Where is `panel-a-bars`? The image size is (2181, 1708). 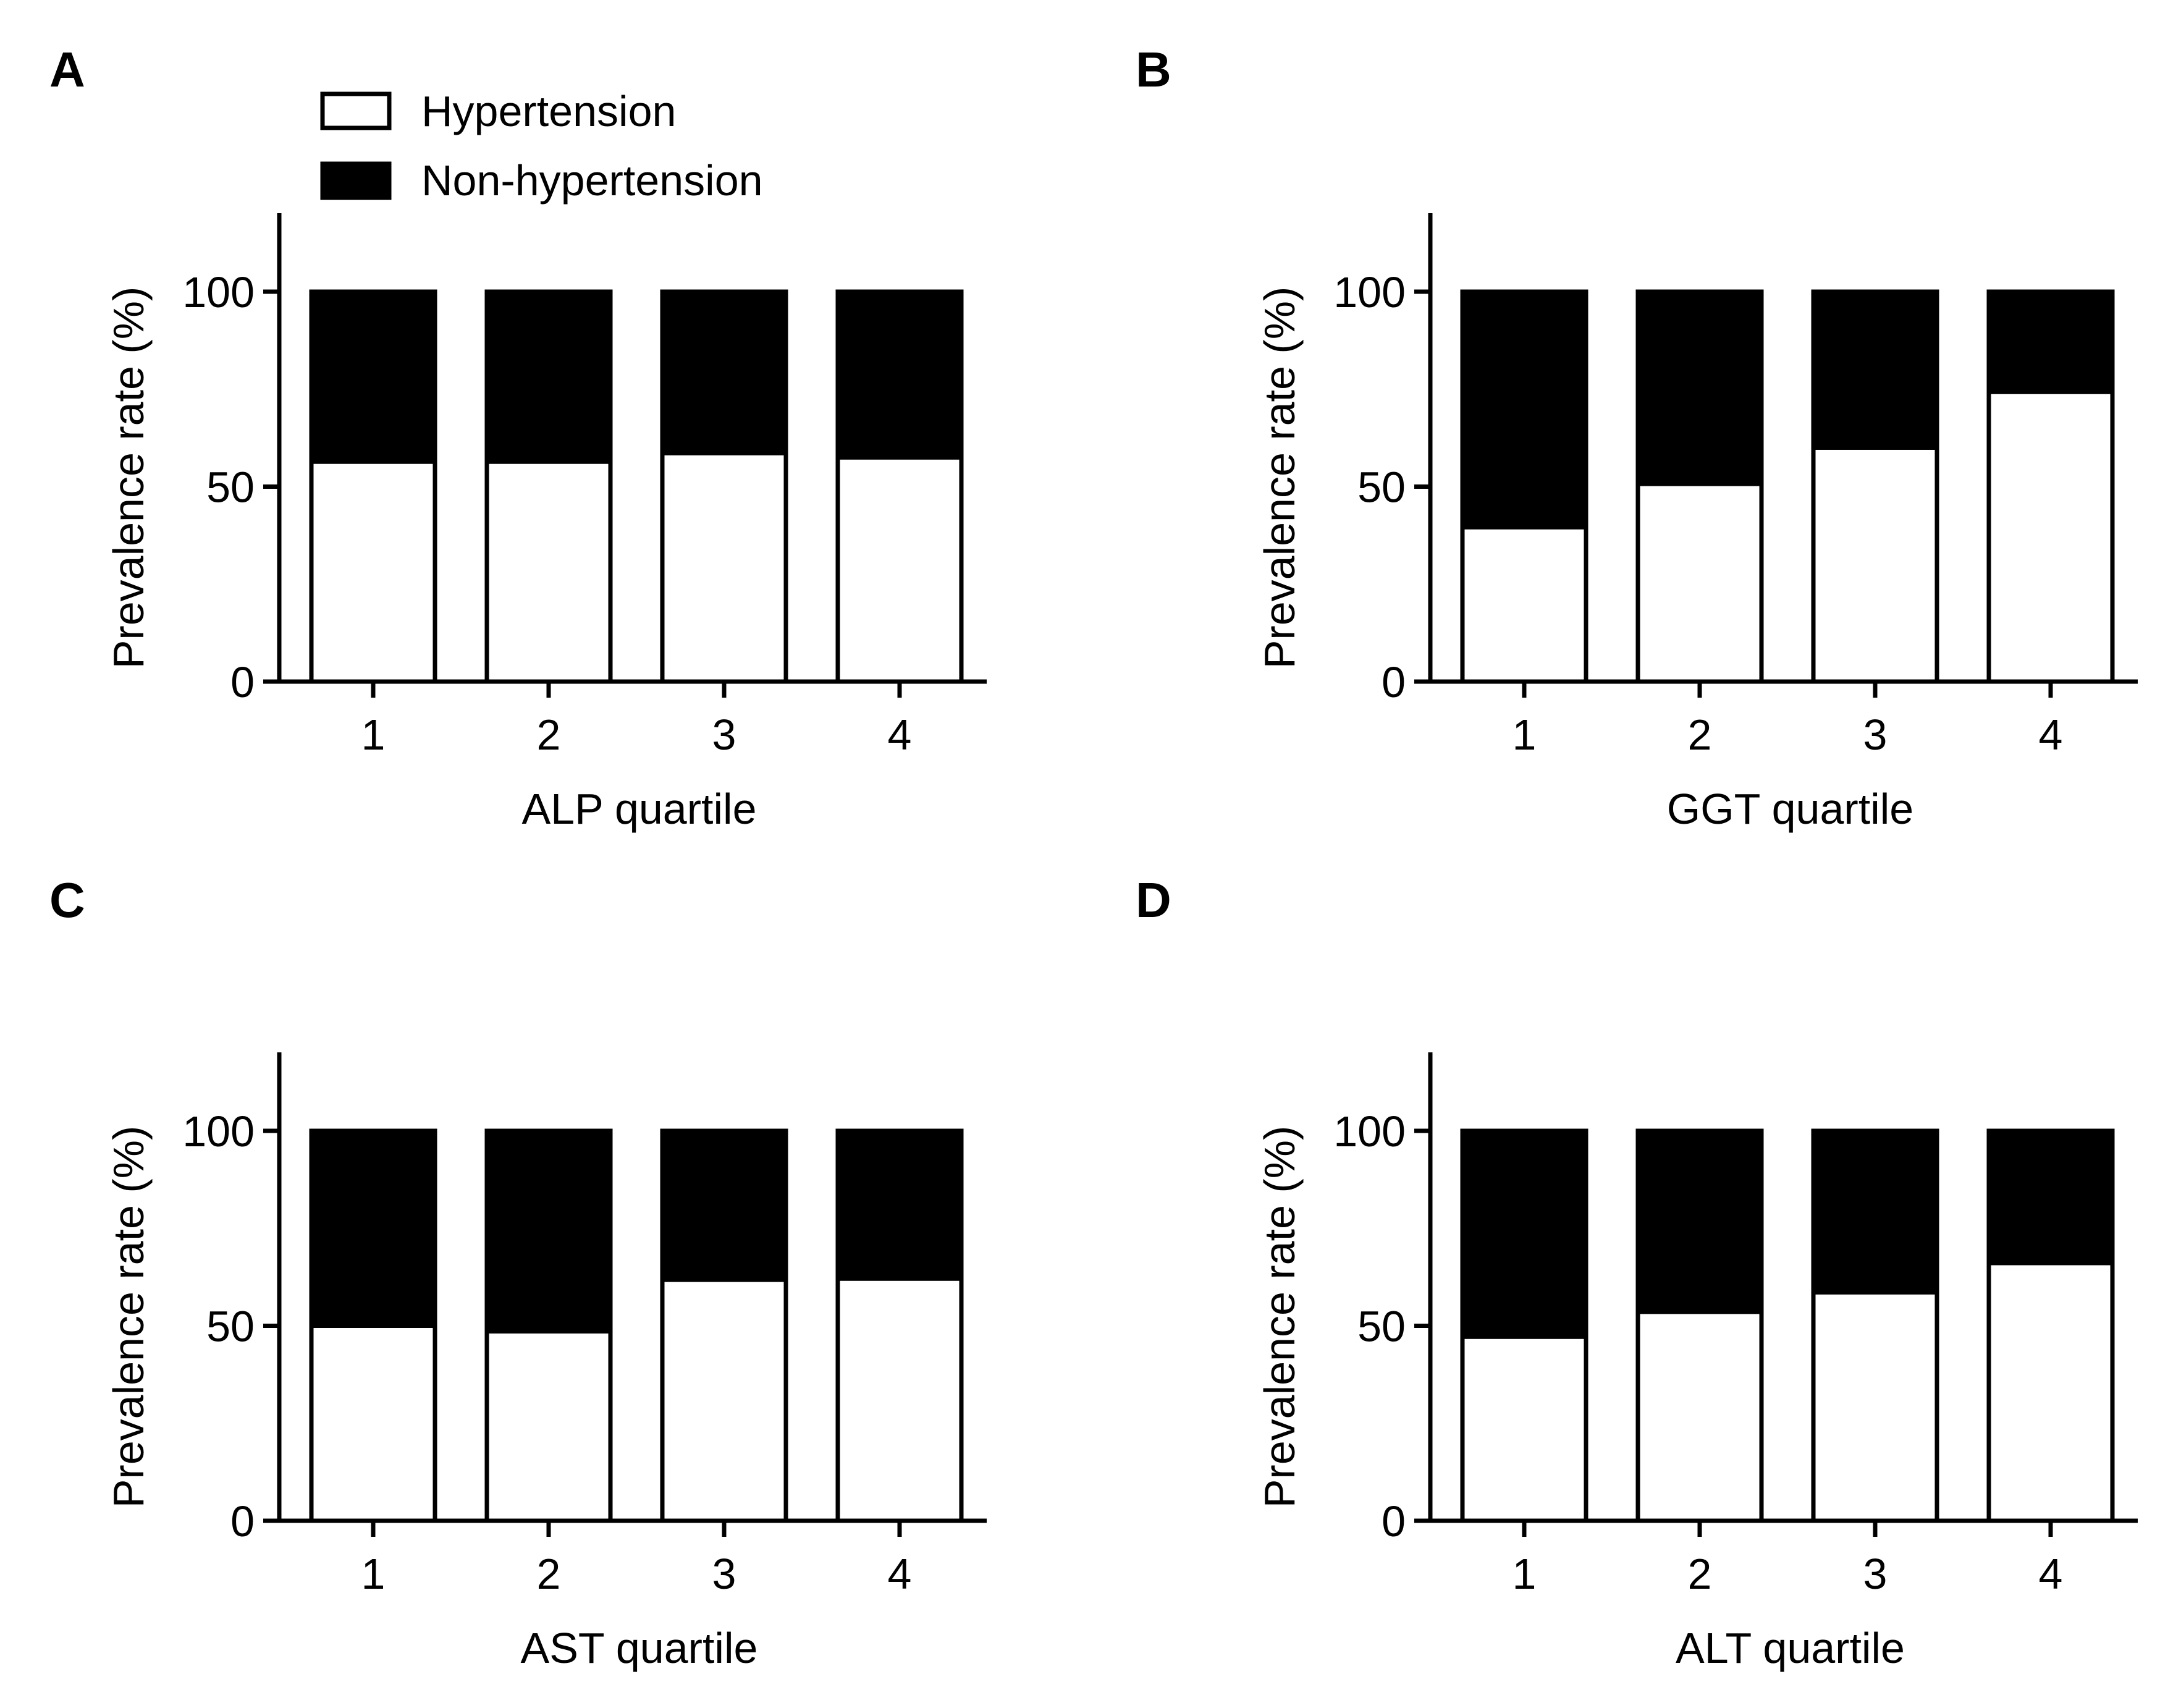 panel-a-bars is located at coordinates (636, 486).